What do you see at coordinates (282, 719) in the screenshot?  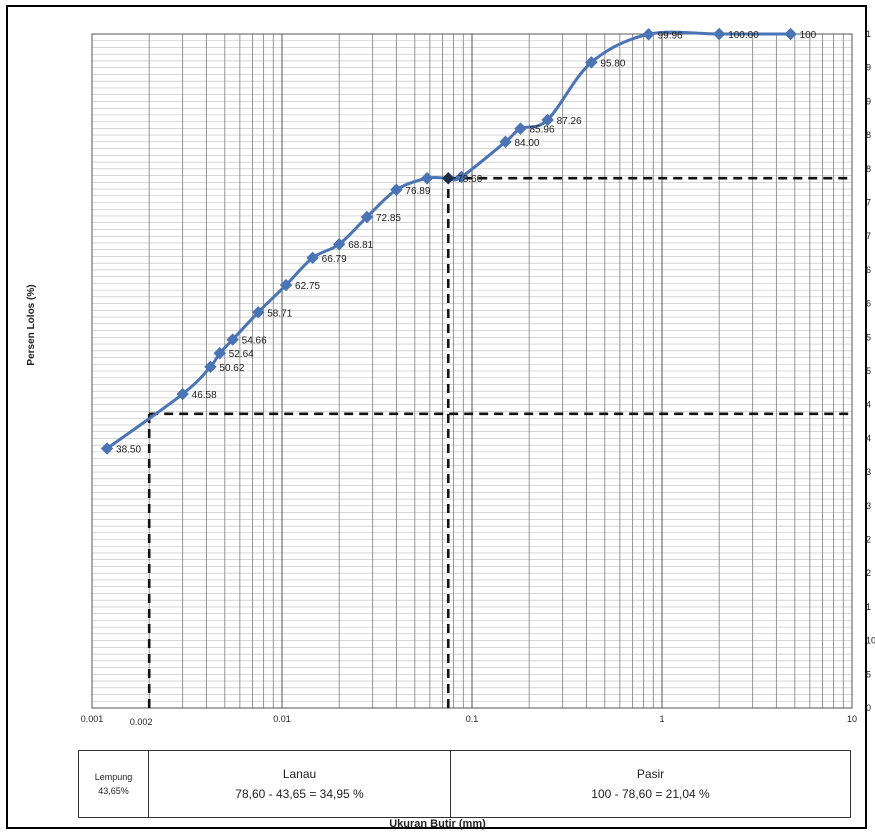 I see `x-tick-label: 0.01` at bounding box center [282, 719].